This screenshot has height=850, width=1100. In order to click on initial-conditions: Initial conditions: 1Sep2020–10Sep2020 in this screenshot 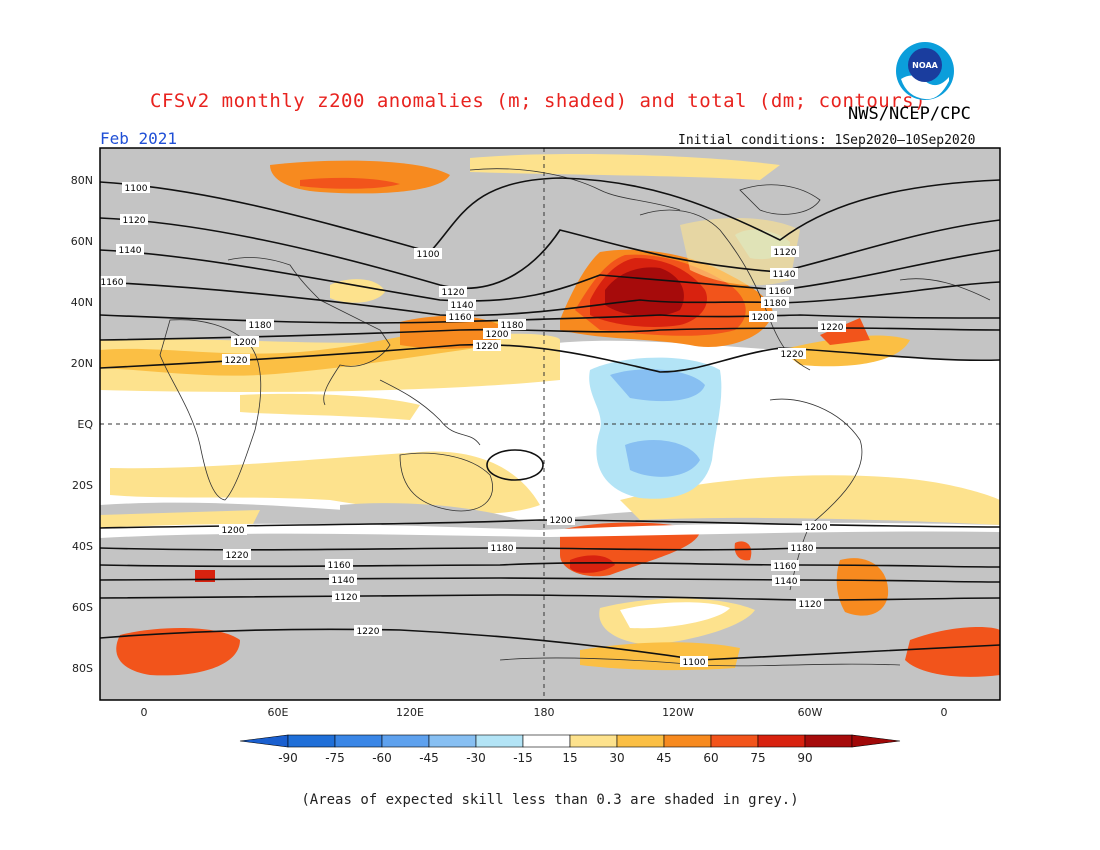, I will do `click(827, 140)`.